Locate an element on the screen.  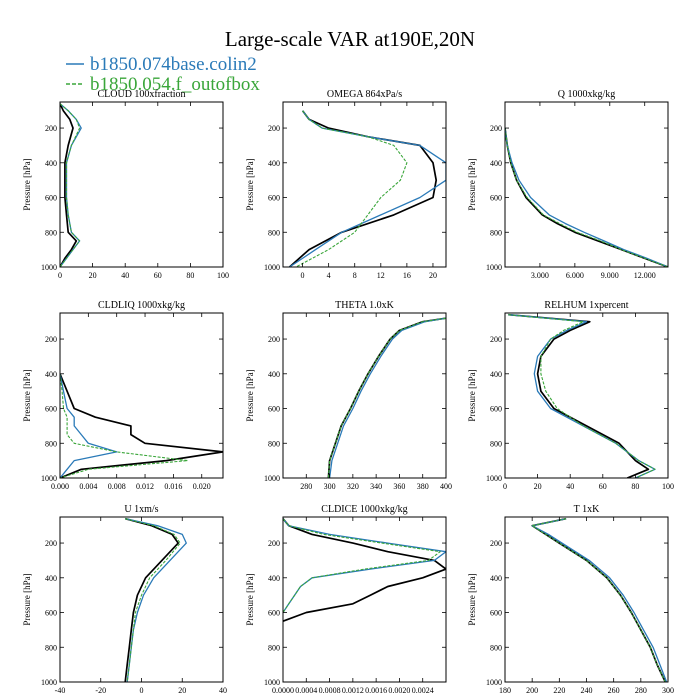
x-tick-label: 0.012 is located at coordinates (145, 486).